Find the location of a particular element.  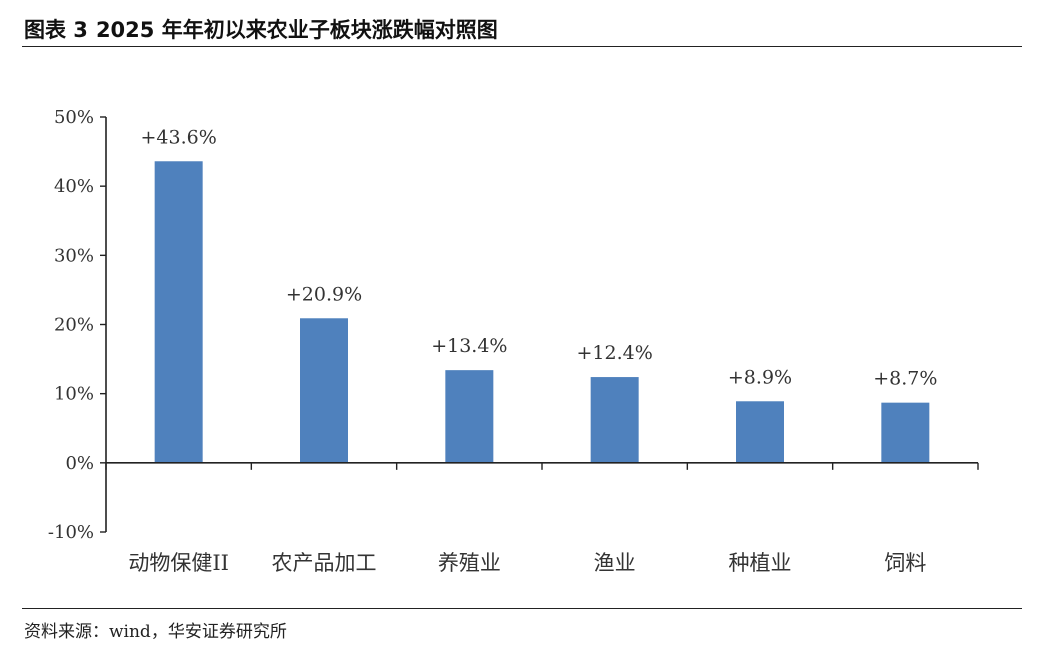

y-tick-label: 20% is located at coordinates (74, 325).